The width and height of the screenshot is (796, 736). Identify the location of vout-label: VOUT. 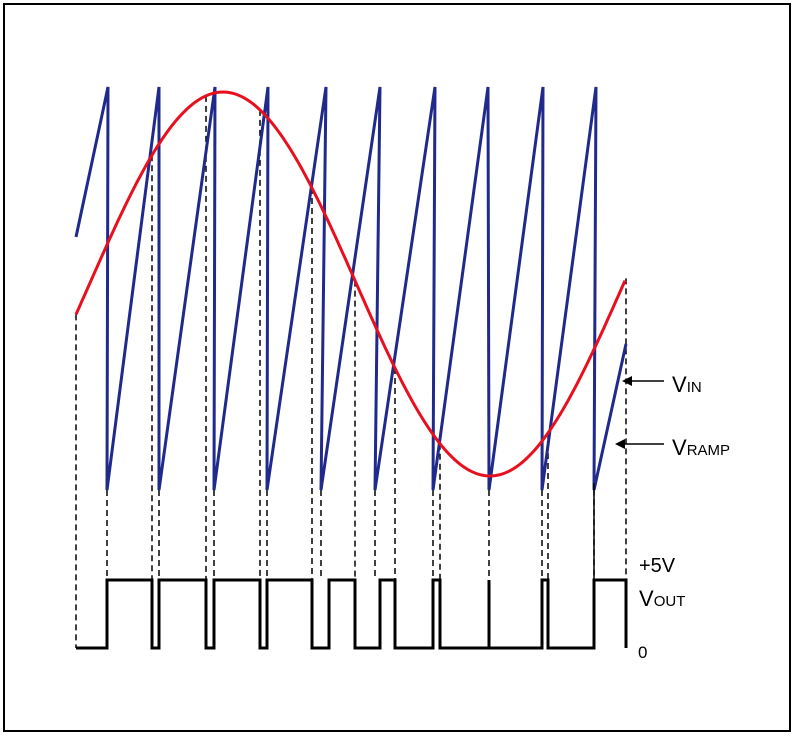
(662, 598).